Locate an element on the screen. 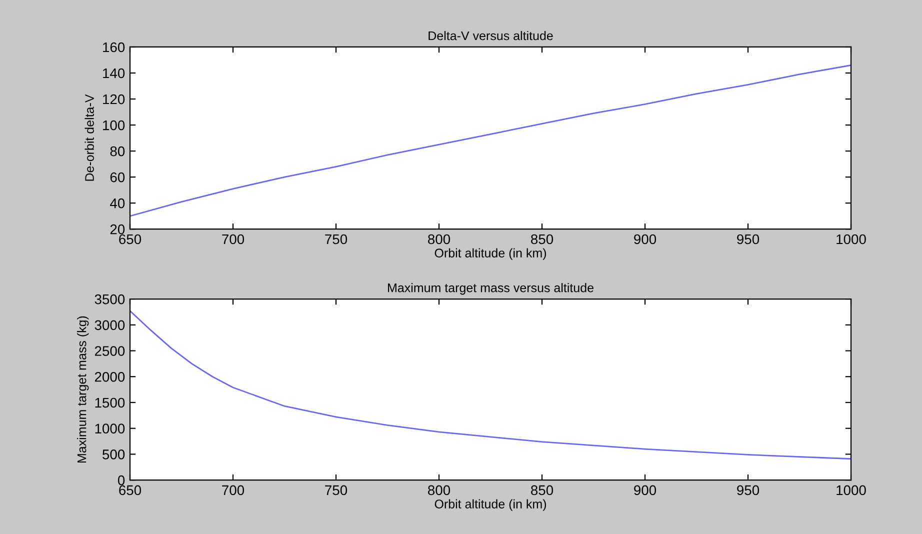  y-tick-label: 0 is located at coordinates (121, 480).